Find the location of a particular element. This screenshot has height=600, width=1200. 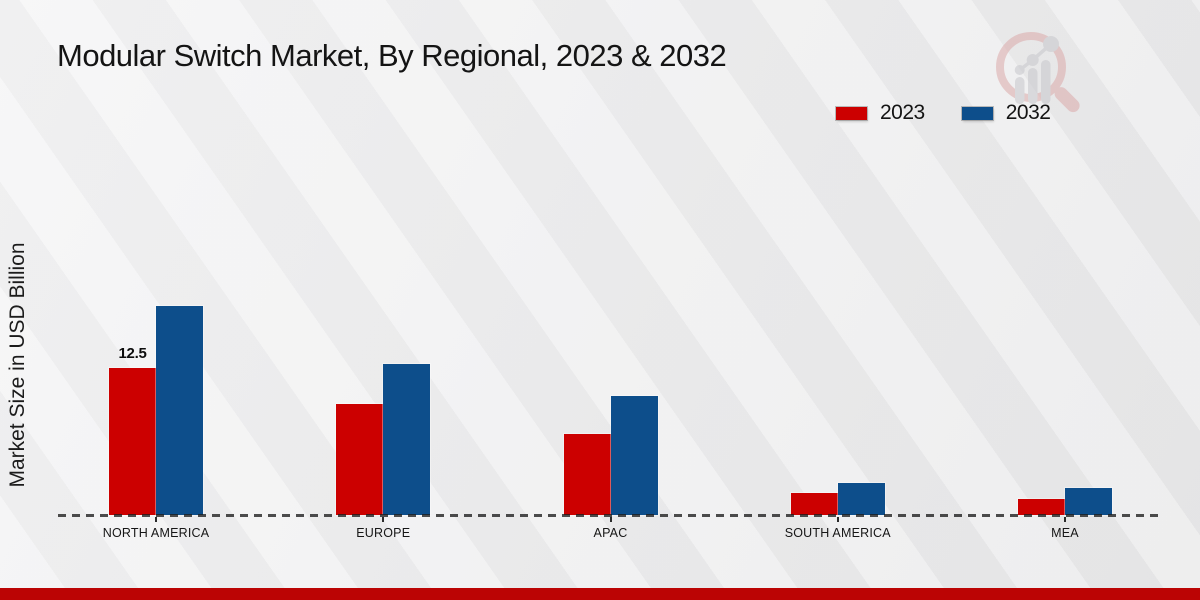

bar-2032-apac is located at coordinates (634, 455).